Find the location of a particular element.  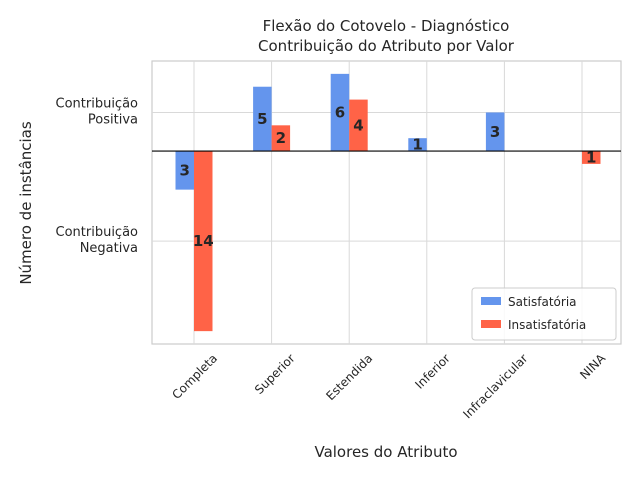

y-tick-label: Negativa is located at coordinates (109, 248).